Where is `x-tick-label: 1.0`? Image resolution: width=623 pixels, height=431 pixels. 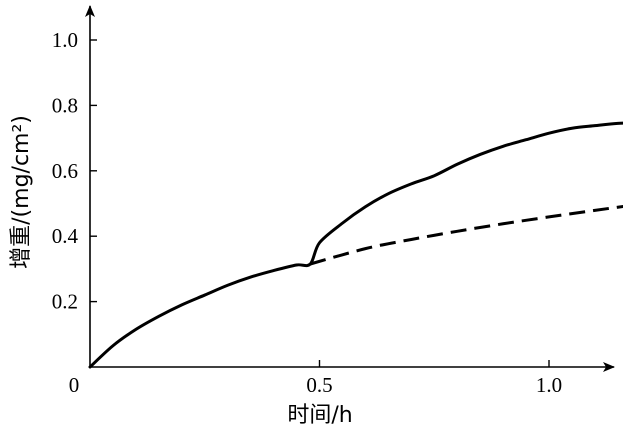
x-tick-label: 1.0 is located at coordinates (549, 385).